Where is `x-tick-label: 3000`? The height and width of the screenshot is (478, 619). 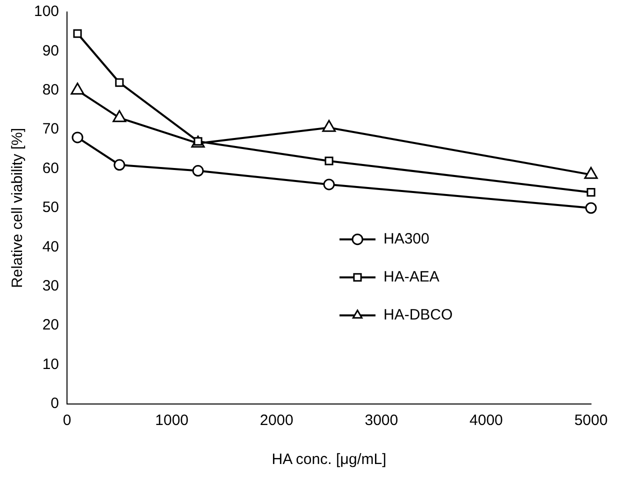
x-tick-label: 3000 is located at coordinates (381, 421).